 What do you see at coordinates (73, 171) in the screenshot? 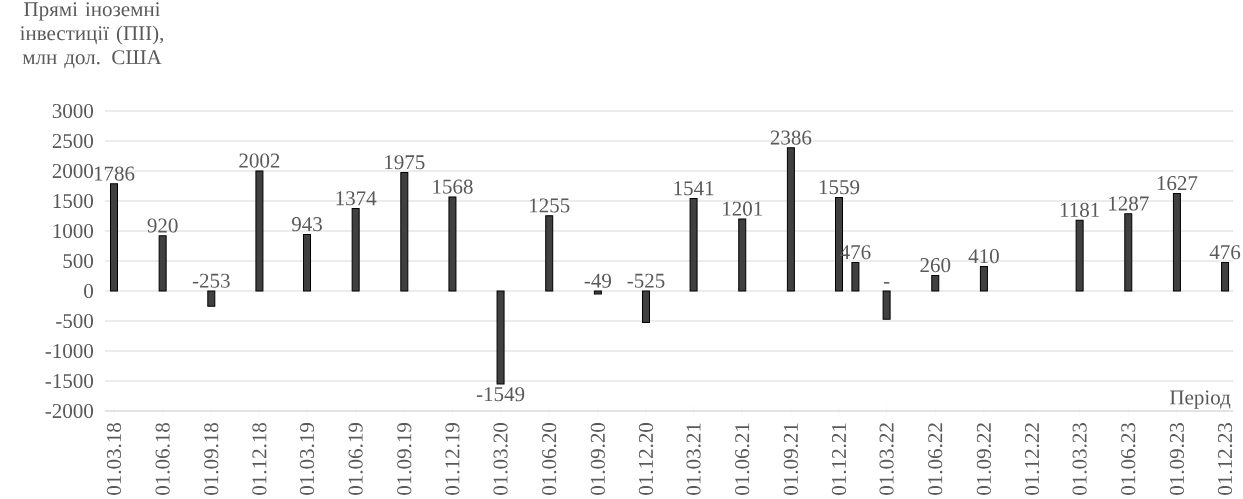
I see `y-tick-label: 2000` at bounding box center [73, 171].